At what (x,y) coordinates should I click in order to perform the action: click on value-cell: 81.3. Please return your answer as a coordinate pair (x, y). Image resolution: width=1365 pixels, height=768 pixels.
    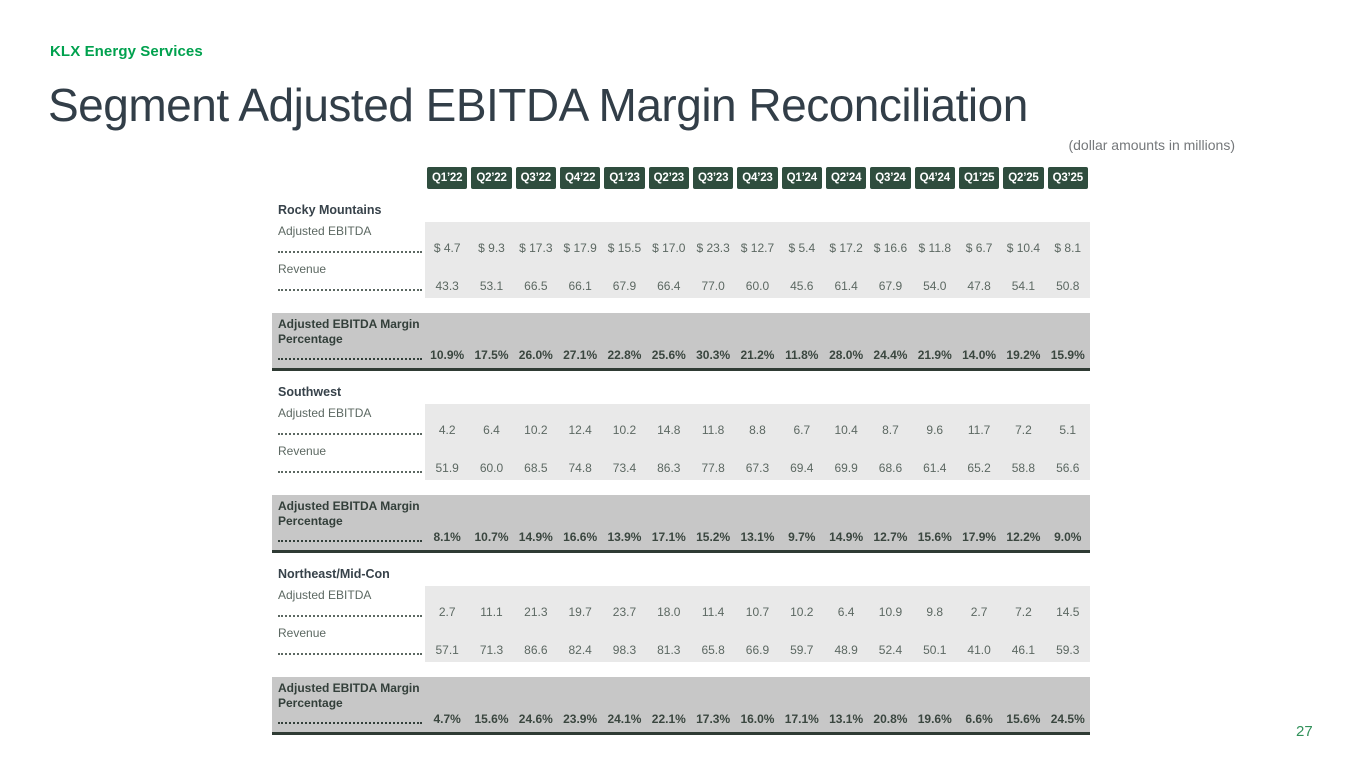
    Looking at the image, I should click on (669, 650).